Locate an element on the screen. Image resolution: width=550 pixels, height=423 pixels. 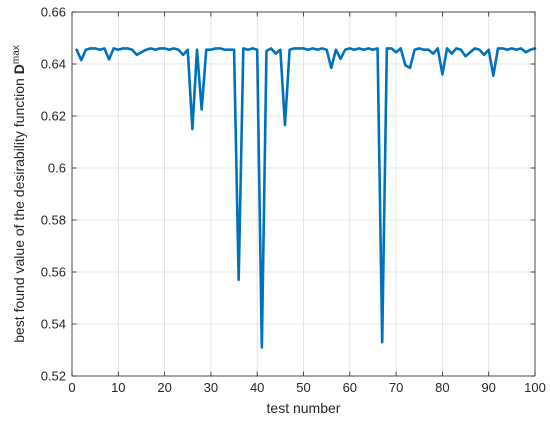
x-tick-label: 30 is located at coordinates (211, 387).